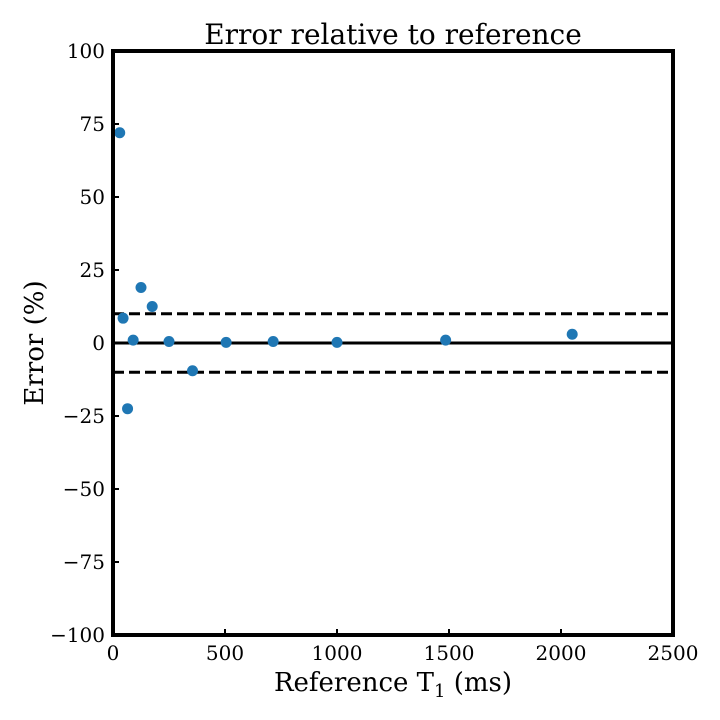 This screenshot has height=720, width=720. Describe the element at coordinates (403, 647) in the screenshot. I see `x-axis-ticks: 0 500 1000 1500 2000 2500` at that location.